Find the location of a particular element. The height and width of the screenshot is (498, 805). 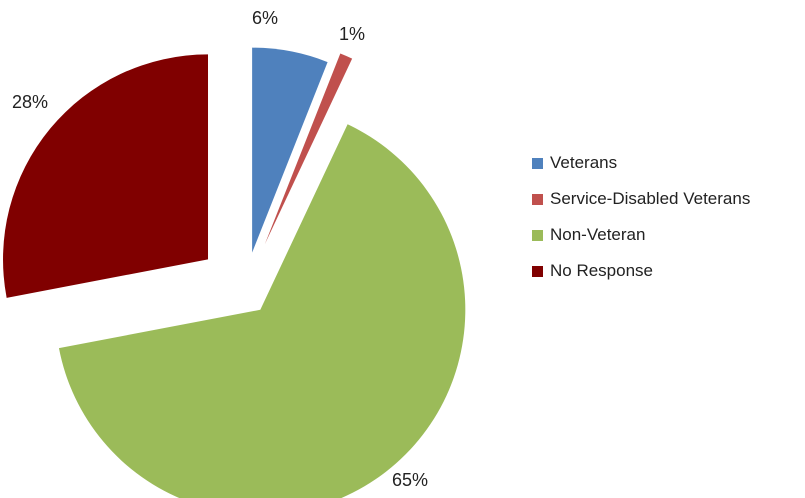

legend-label-non-veteran: Non-Veteran is located at coordinates (598, 234).